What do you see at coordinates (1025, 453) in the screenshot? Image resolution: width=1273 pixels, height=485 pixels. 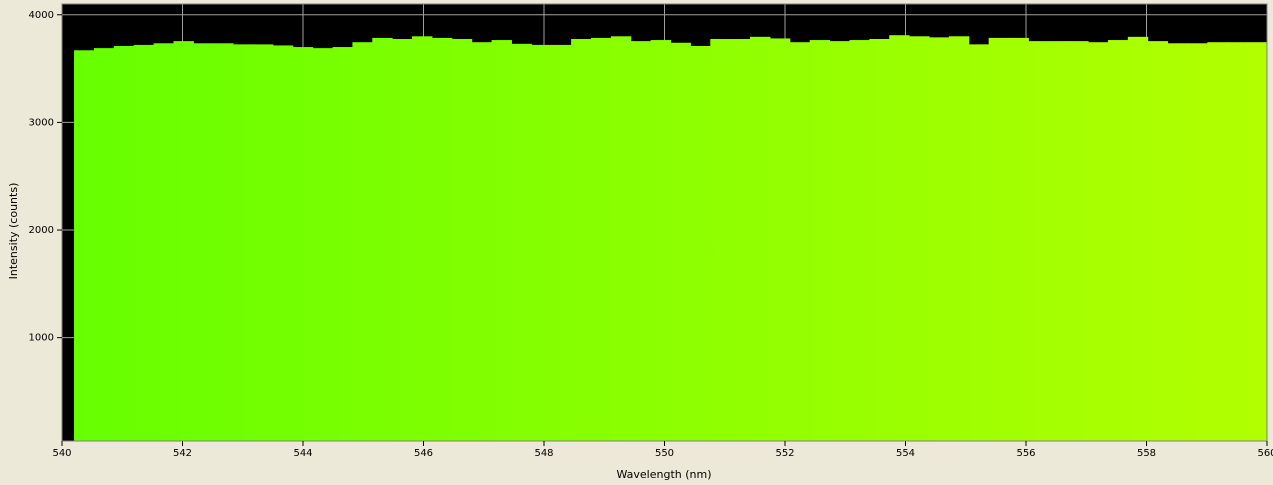 I see `x-tick-label: 556` at bounding box center [1025, 453].